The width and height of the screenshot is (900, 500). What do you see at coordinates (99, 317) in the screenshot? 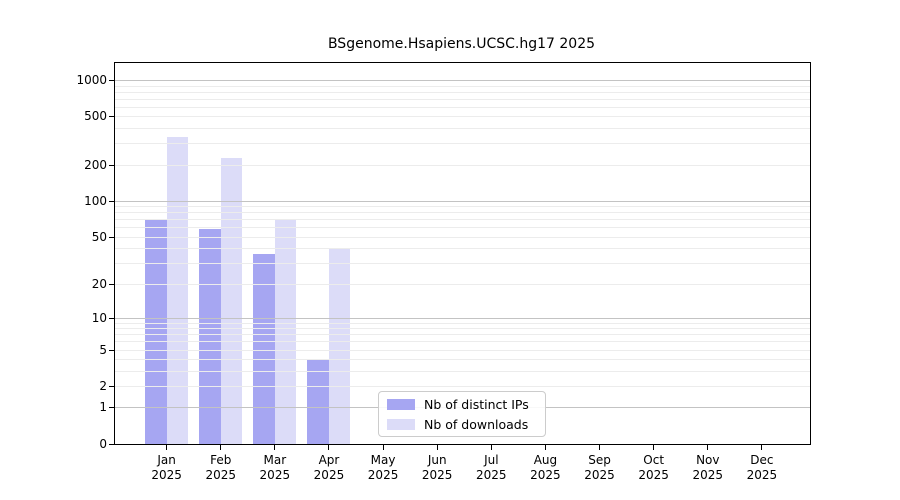
I see `y-tick-label-10: 10` at bounding box center [99, 317].